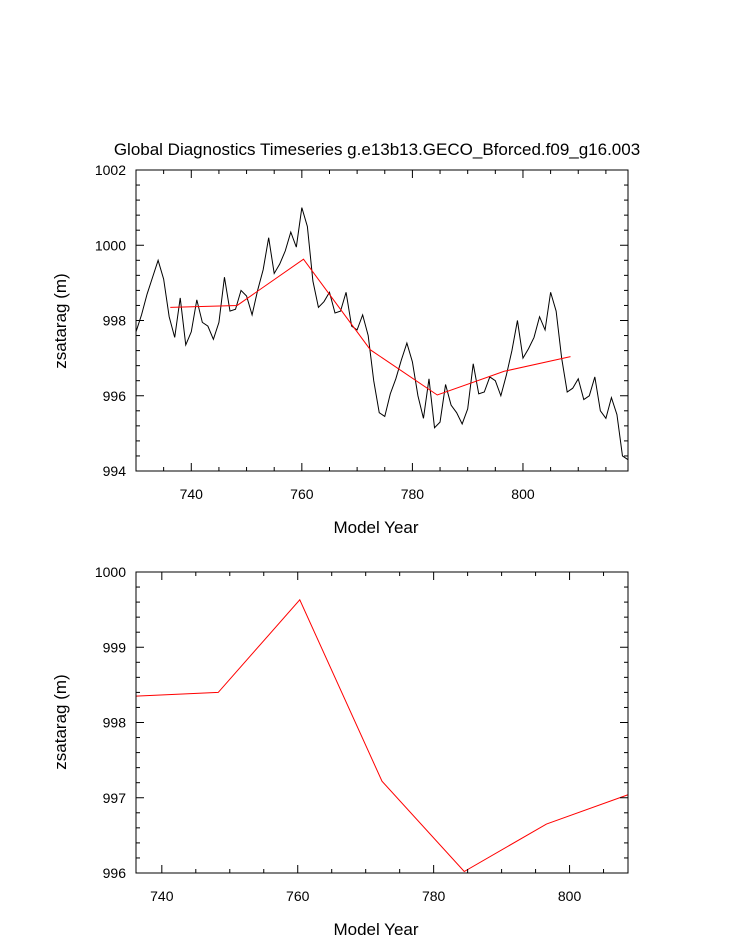  What do you see at coordinates (115, 647) in the screenshot?
I see `y-tick-label: 999` at bounding box center [115, 647].